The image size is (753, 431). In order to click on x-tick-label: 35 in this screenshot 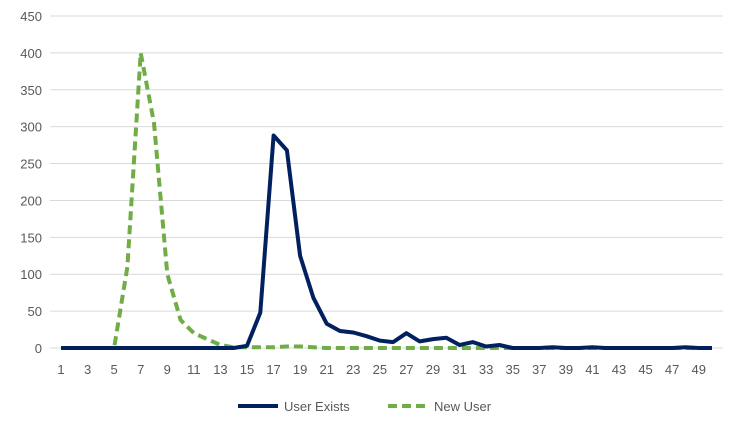, I will do `click(512, 369)`.